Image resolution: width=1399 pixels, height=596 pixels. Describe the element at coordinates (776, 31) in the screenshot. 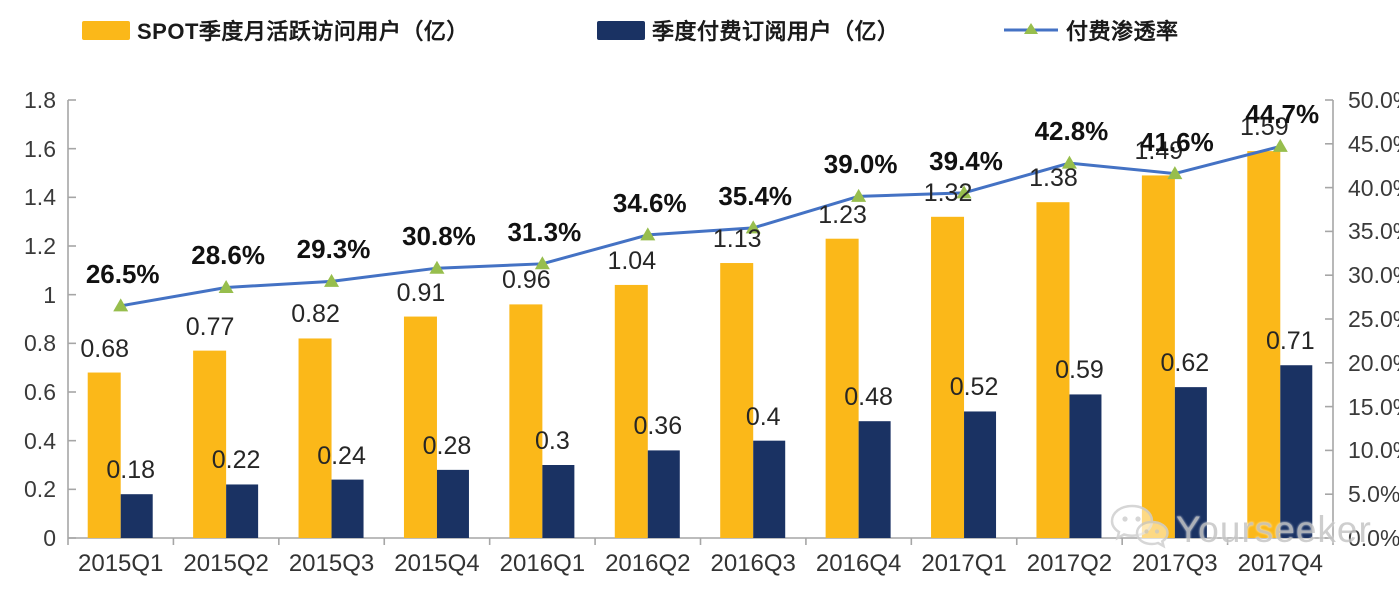

I see `legend-label-subscribers: 季度付费订阅用户（亿）` at that location.